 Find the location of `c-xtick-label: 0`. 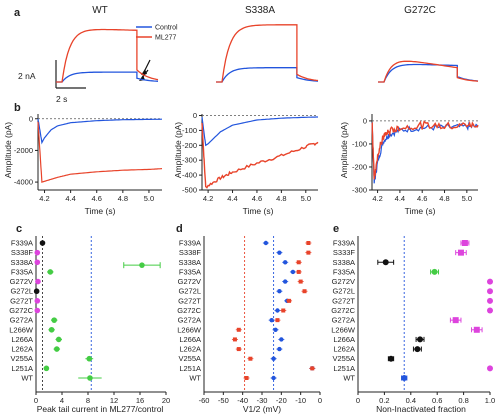

c-xtick-label: 0 is located at coordinates (36, 400).